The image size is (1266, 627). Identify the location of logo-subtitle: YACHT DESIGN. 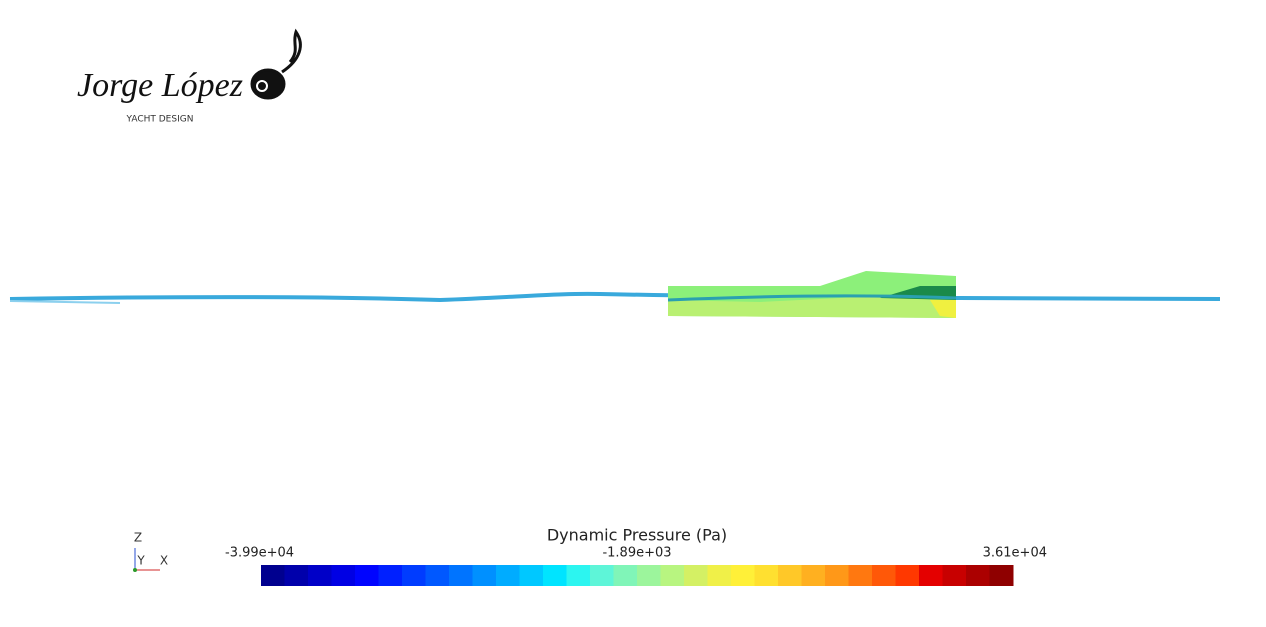
(160, 120).